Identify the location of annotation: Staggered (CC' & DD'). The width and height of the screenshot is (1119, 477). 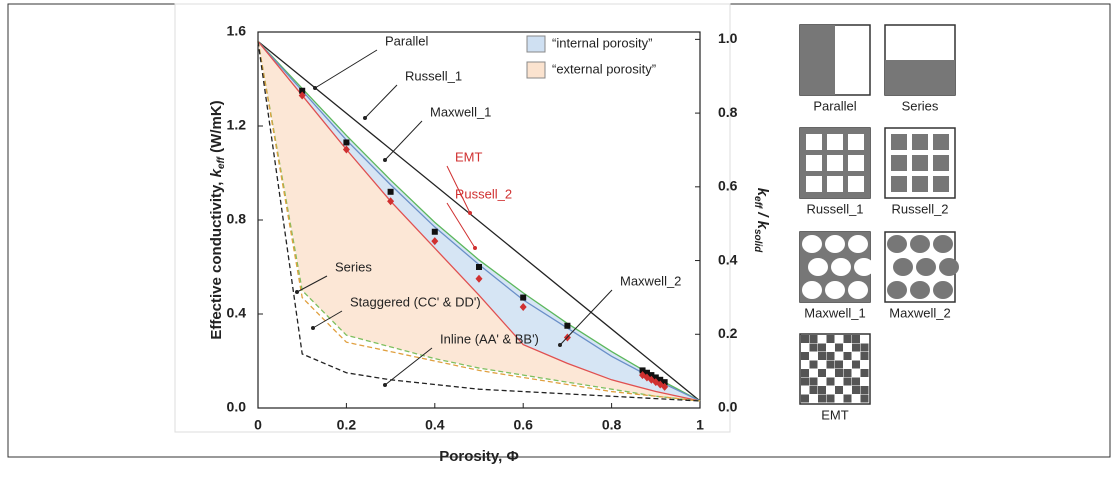
(415, 301).